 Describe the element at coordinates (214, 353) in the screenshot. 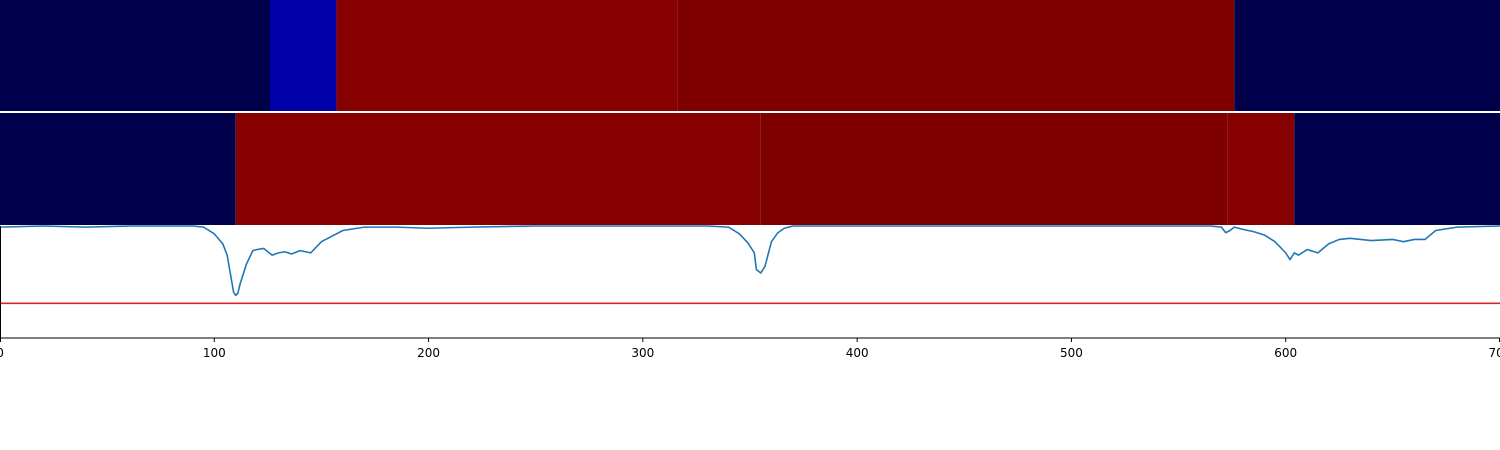

I see `x-tick-label-100: 100` at that location.